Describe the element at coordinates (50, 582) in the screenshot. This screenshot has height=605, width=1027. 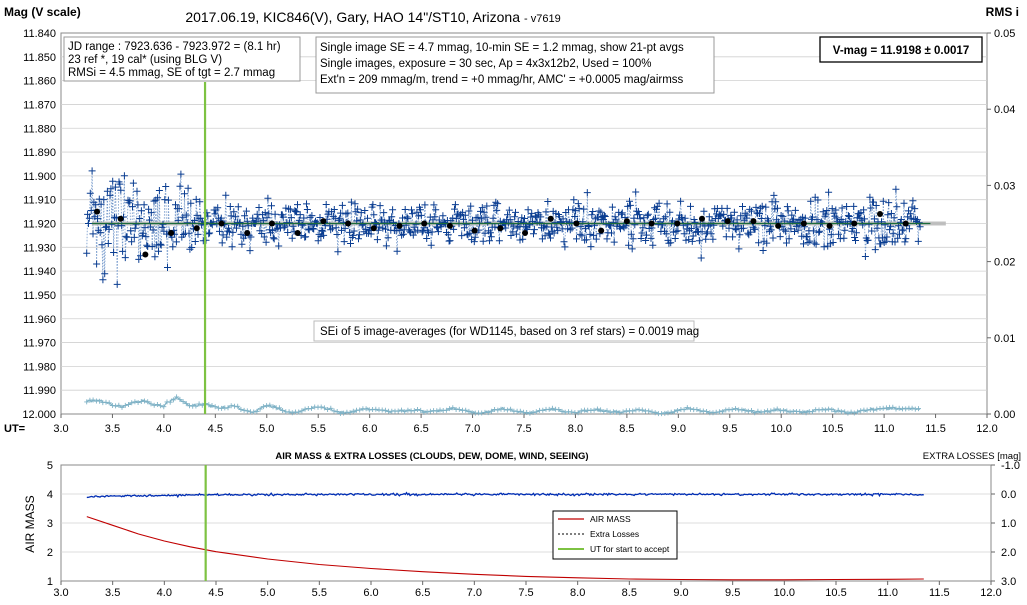
I see `bottom-left-tick-label: 1` at that location.